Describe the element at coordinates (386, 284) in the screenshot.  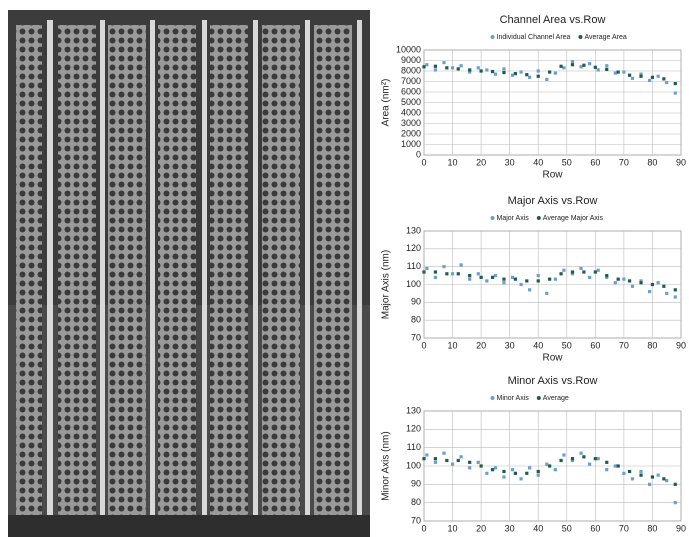
I see `y-axis-label: Major Axis (nm)` at that location.